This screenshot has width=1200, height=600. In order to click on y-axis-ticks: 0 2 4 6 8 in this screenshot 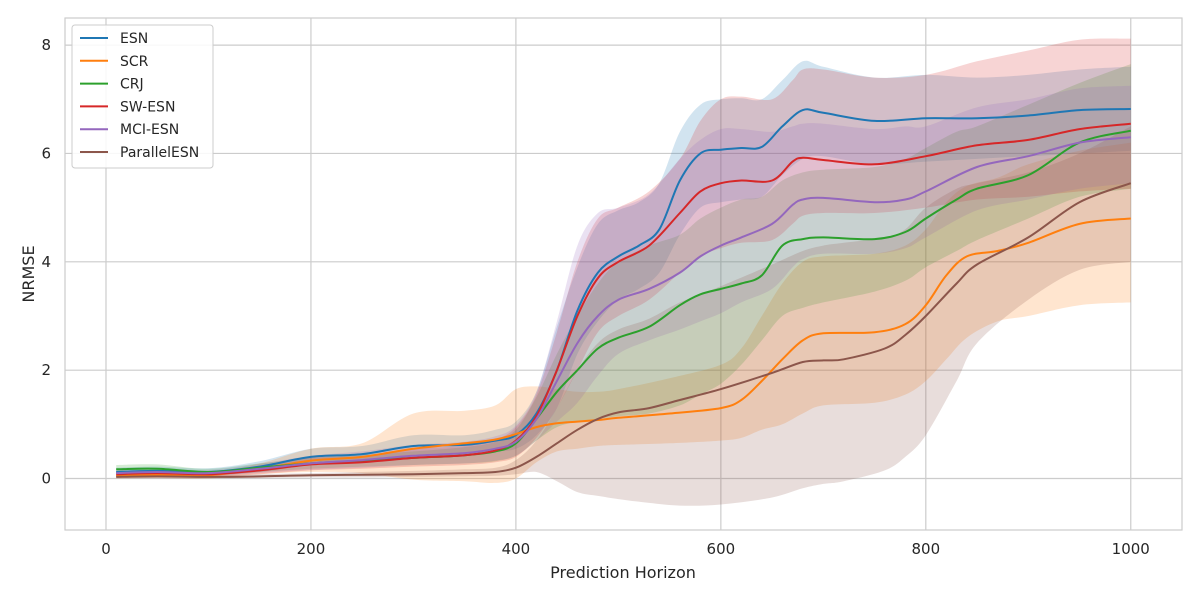, I will do `click(46, 261)`.